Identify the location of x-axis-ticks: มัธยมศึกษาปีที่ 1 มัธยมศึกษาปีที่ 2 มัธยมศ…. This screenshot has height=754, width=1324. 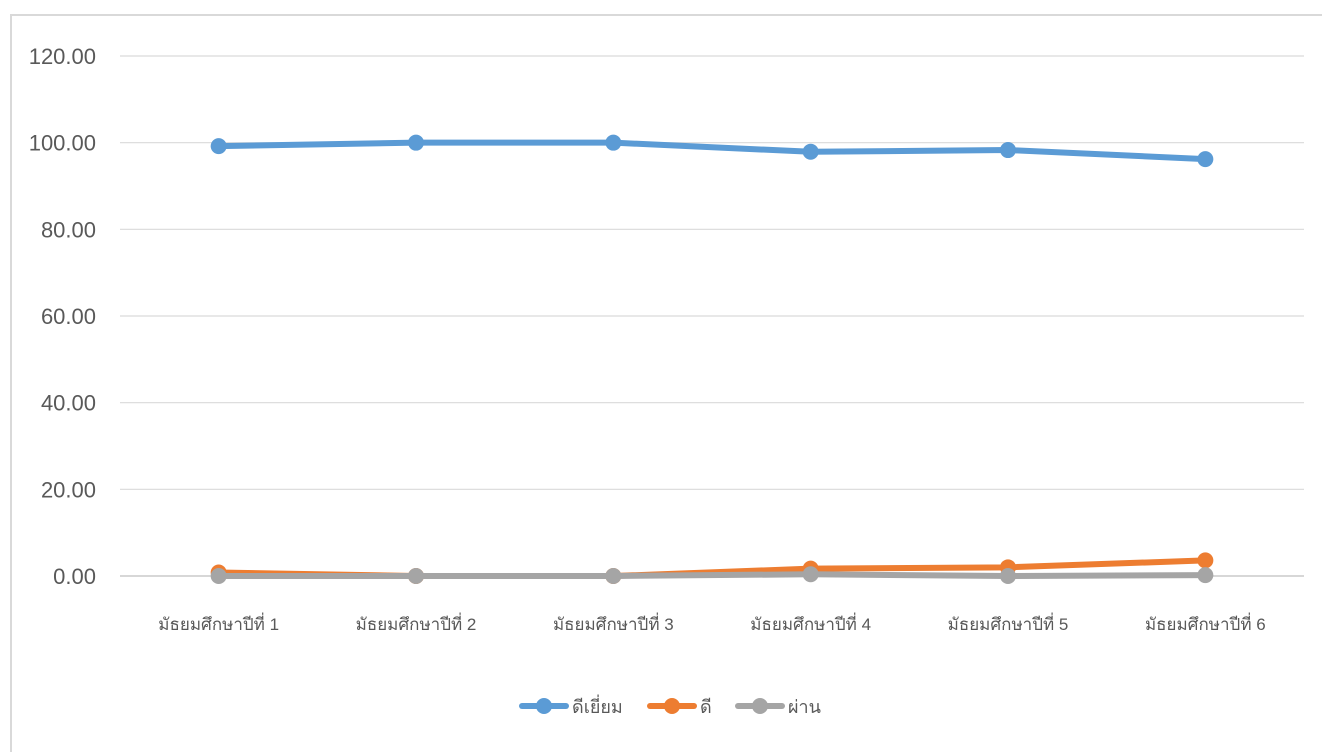
(711, 623).